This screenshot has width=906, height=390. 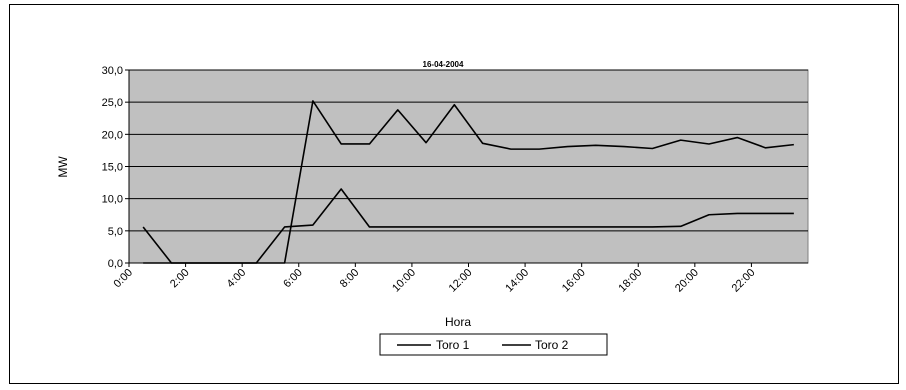 I want to click on x-tick-label: 10:00, so click(x=404, y=281).